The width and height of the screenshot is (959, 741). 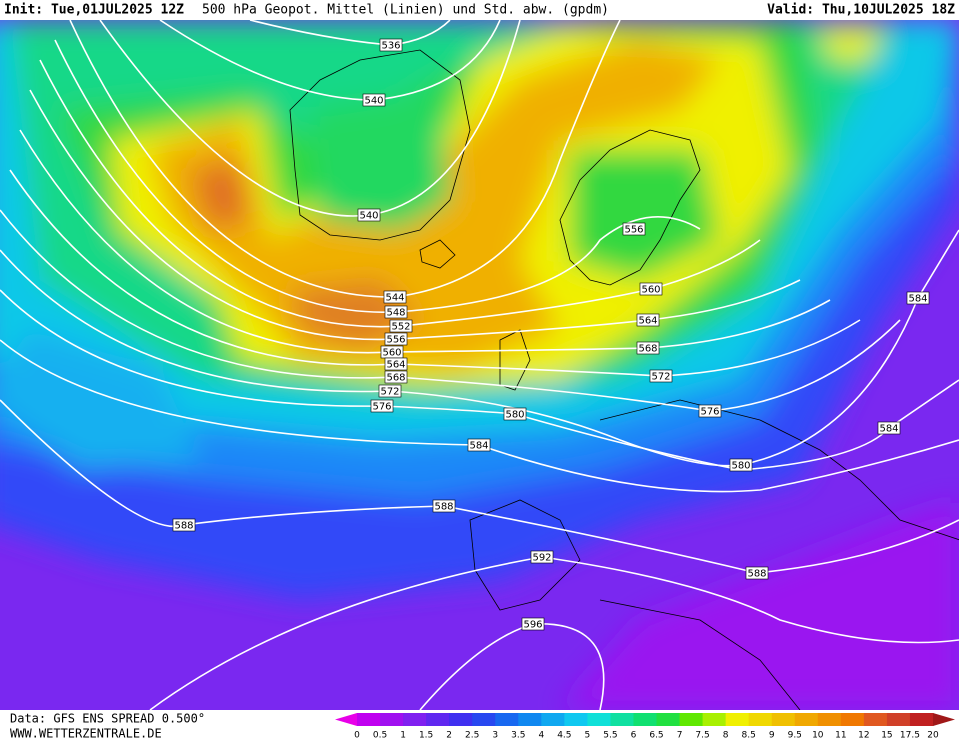 What do you see at coordinates (840, 736) in the screenshot?
I see `legend-label: 11` at bounding box center [840, 736].